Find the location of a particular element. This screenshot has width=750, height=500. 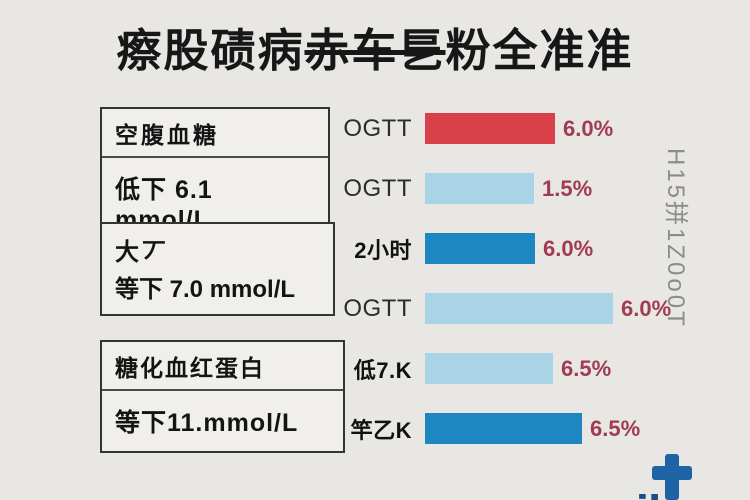

medical-logo: cihs is located at coordinates (675, 474).